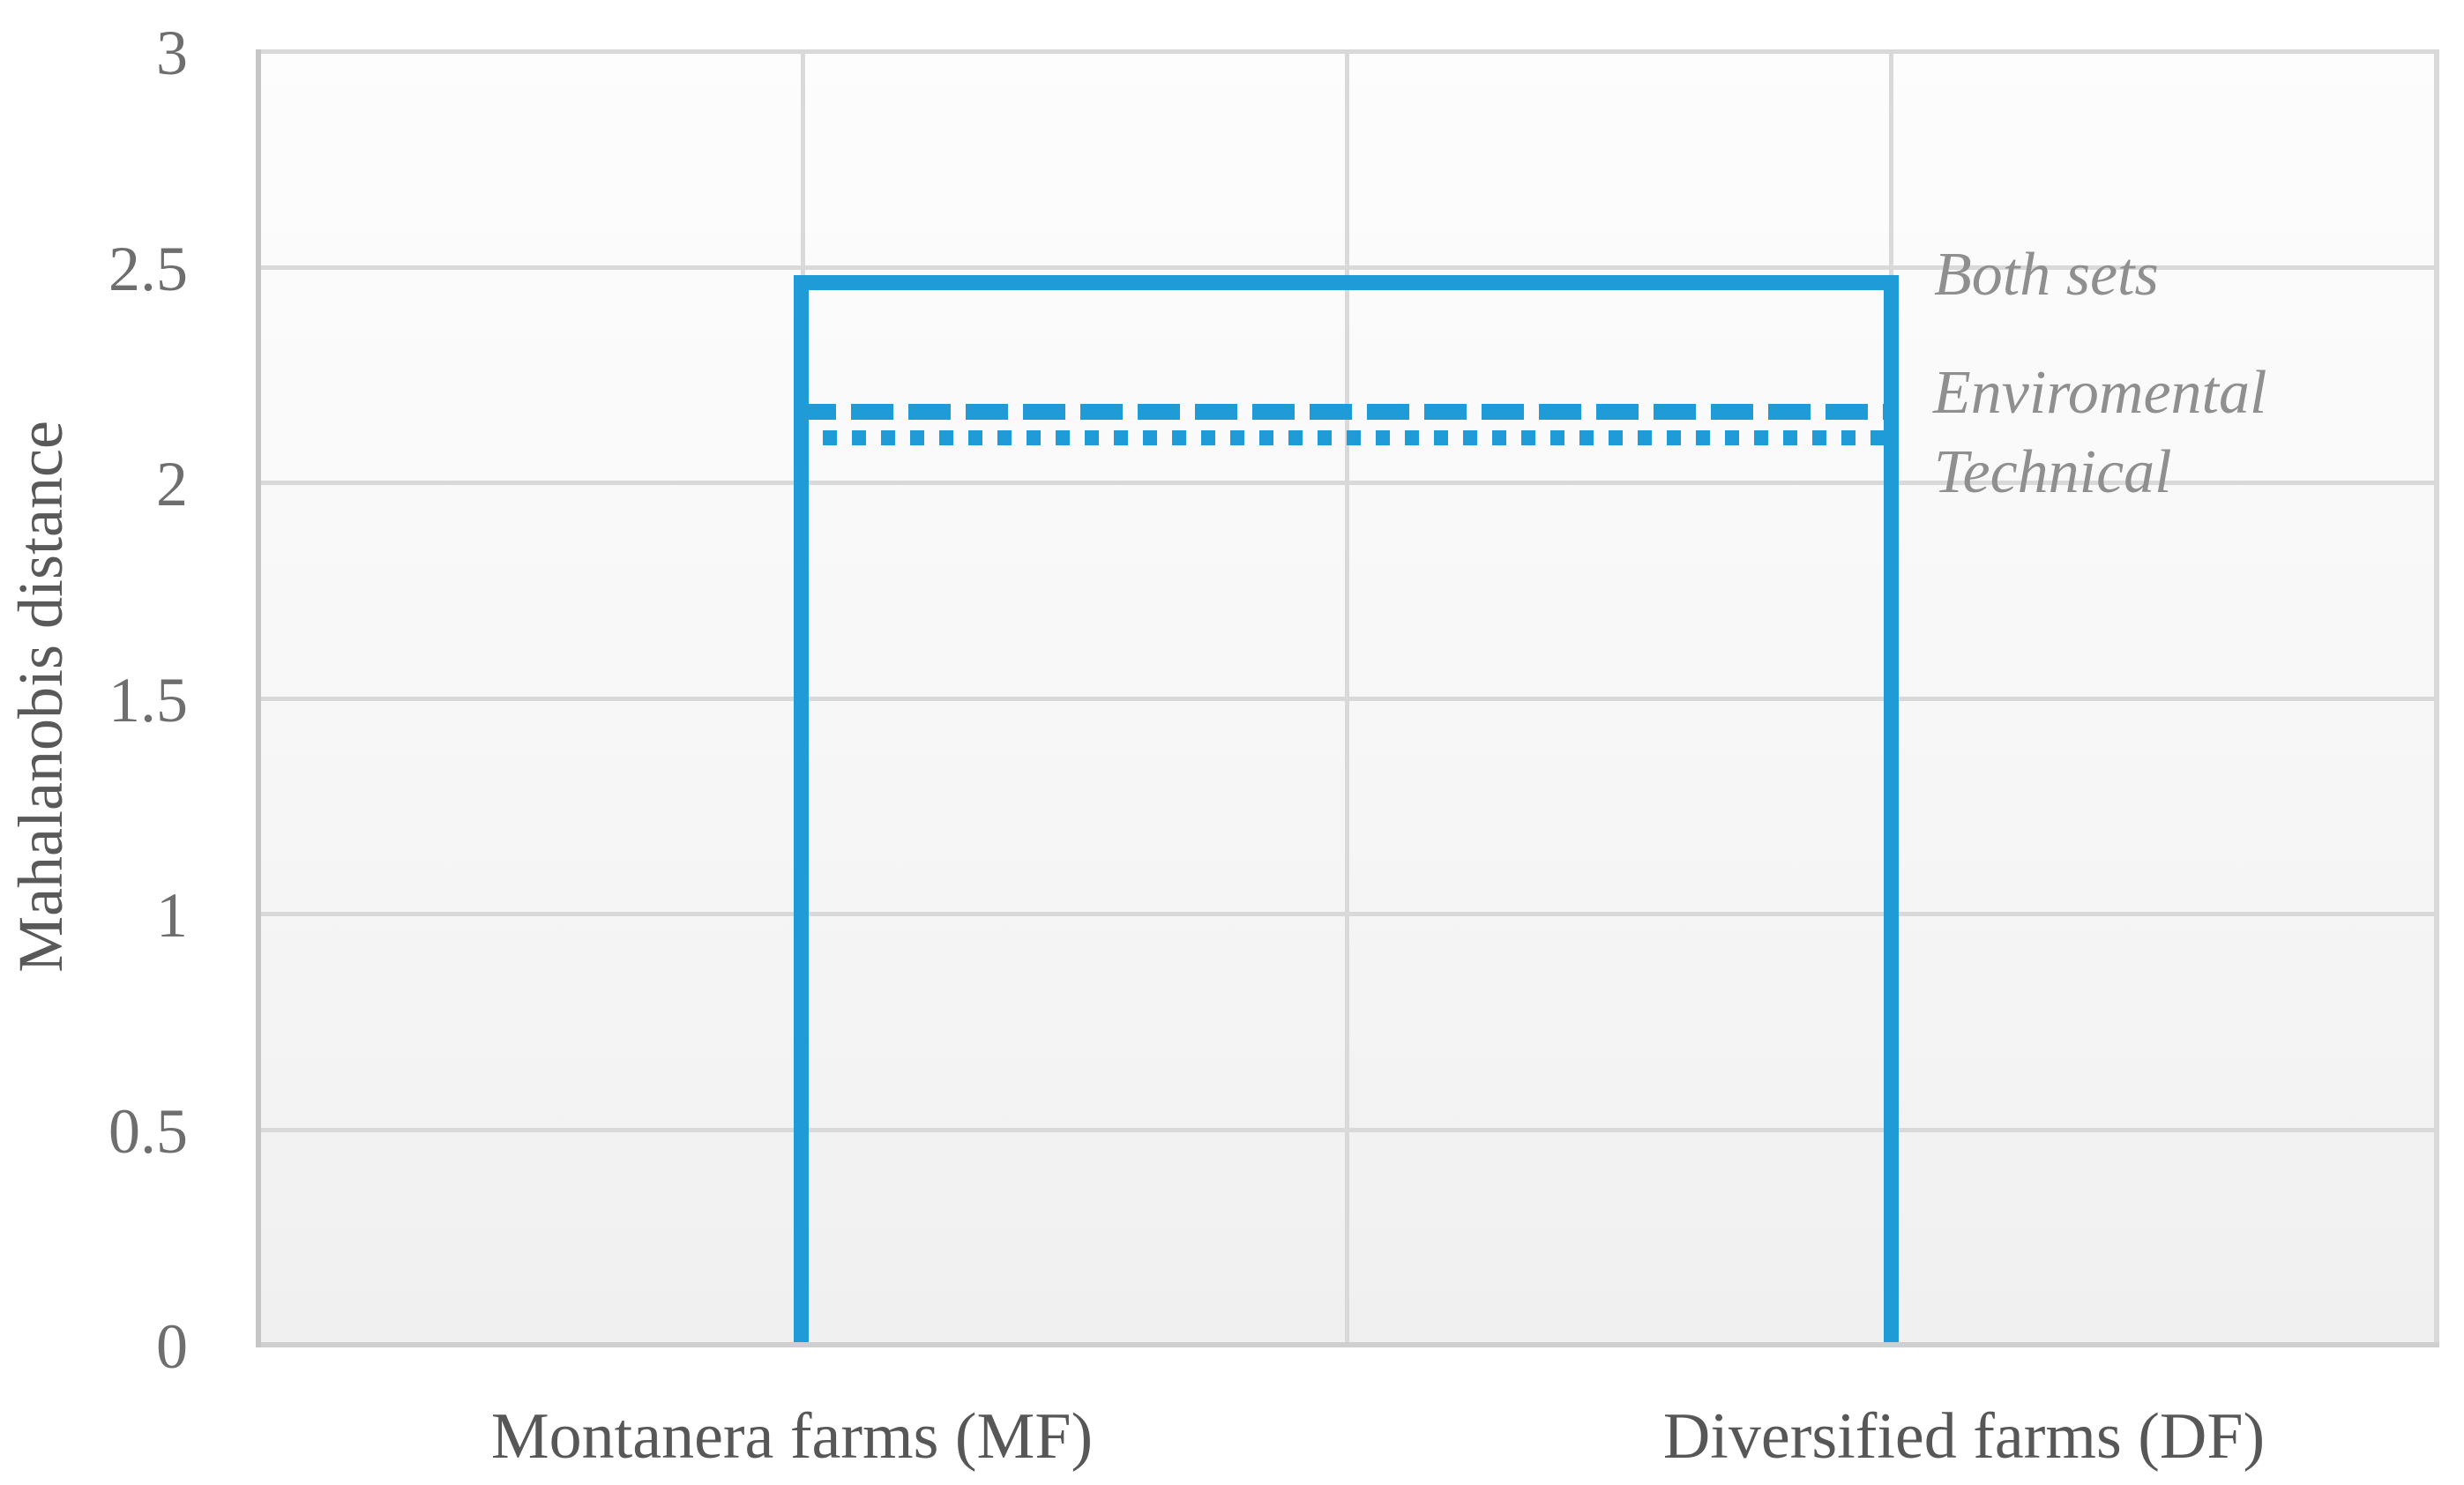 The image size is (2464, 1485). I want to click on series-line-technical, so click(1346, 437).